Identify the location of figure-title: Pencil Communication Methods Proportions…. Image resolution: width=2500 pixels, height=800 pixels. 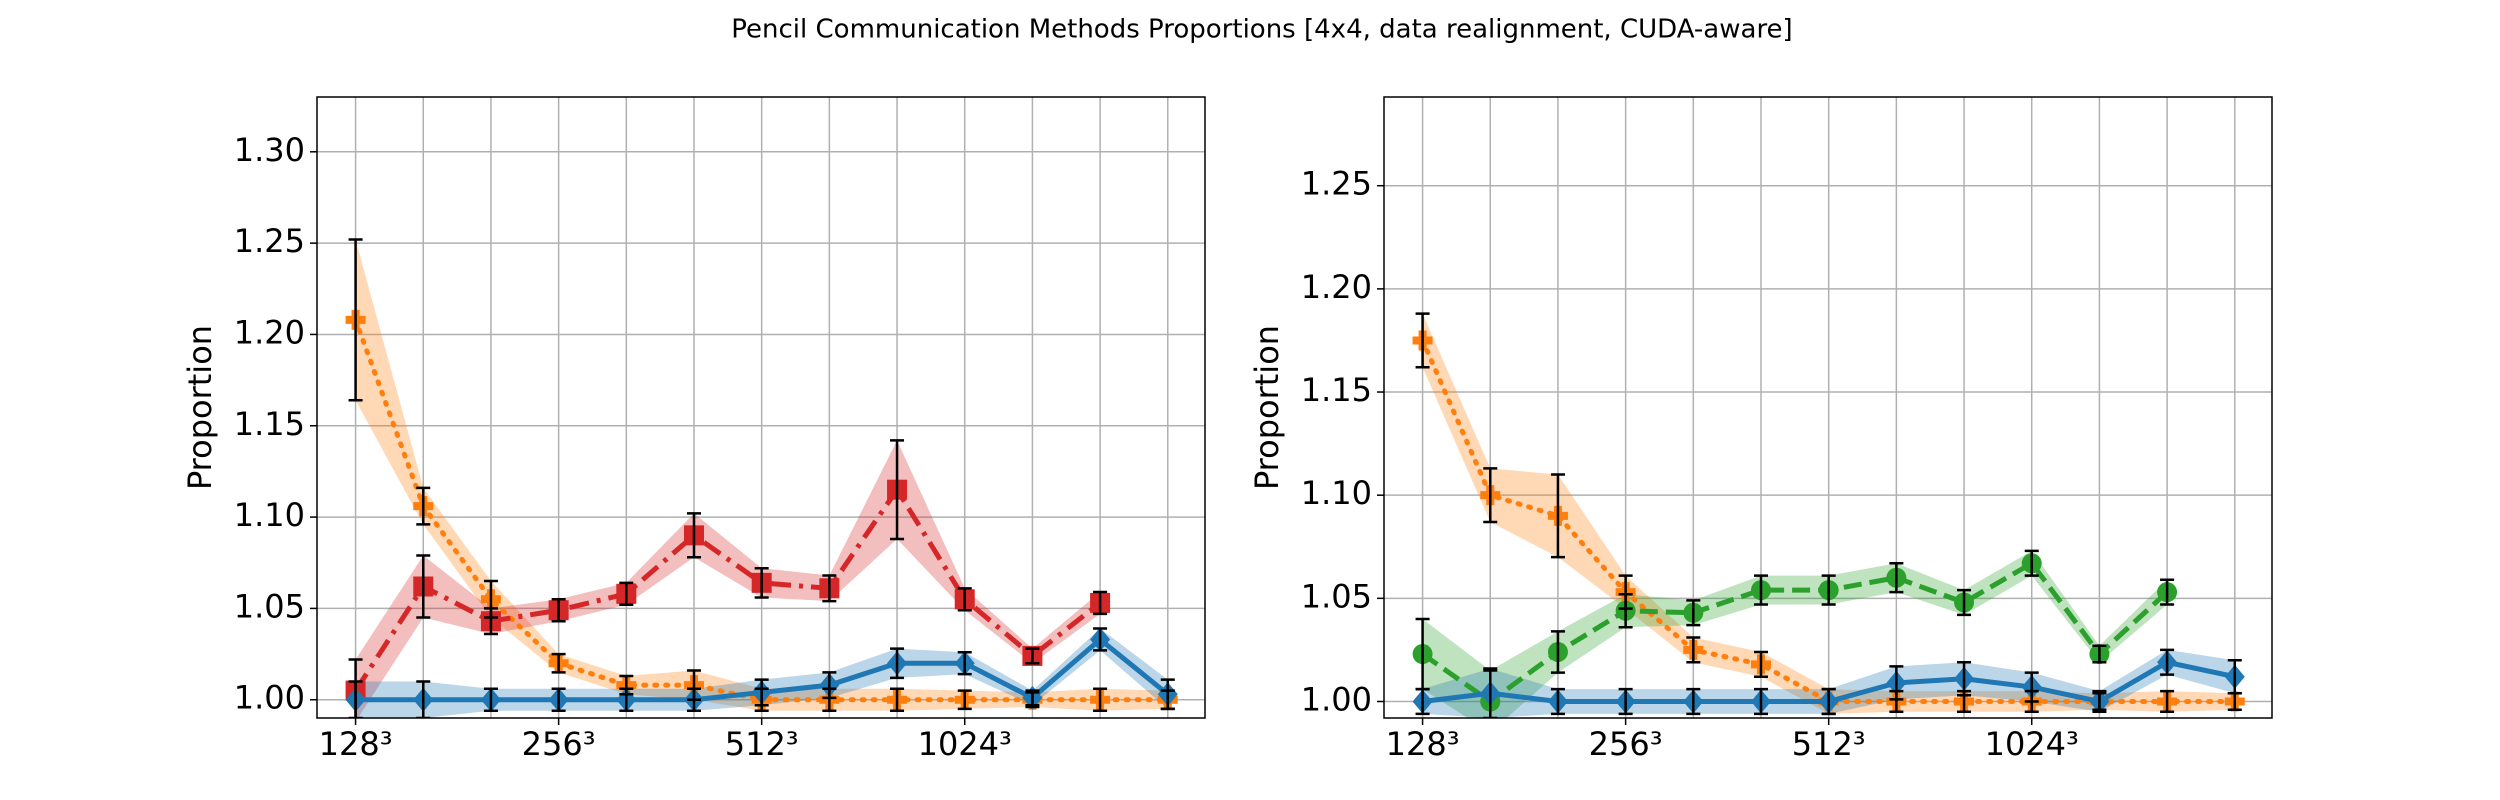
(1261, 30).